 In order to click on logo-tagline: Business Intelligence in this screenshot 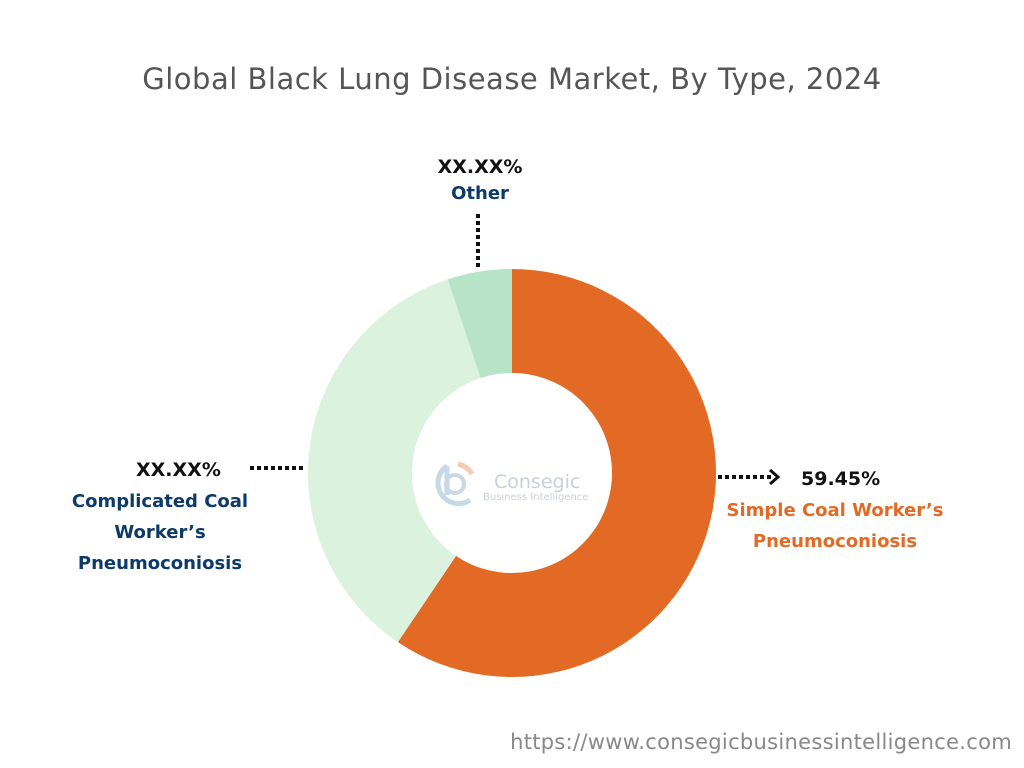, I will do `click(535, 497)`.